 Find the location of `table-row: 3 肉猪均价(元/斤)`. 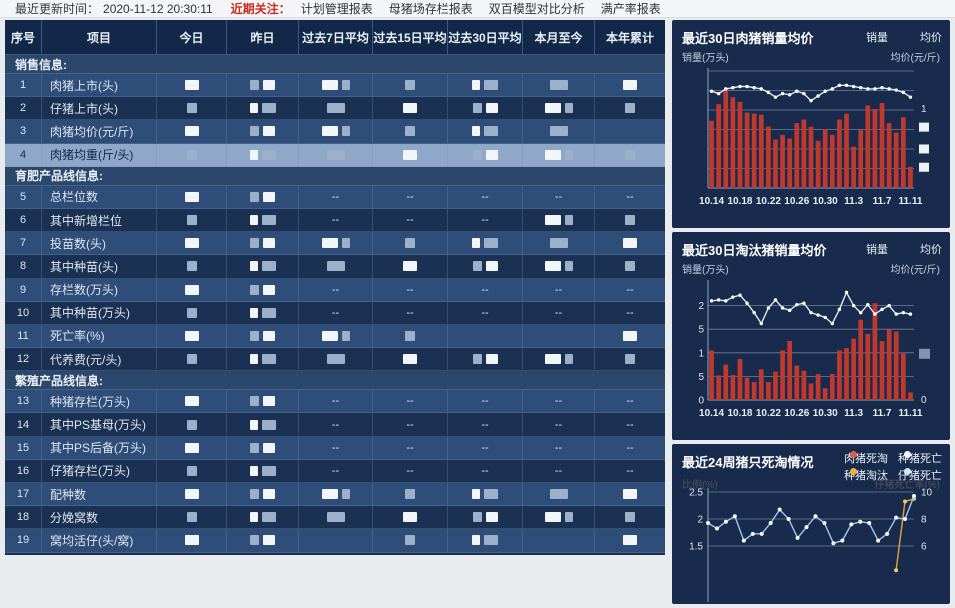

table-row: 3 肉猪均价(元/斤) is located at coordinates (335, 132).